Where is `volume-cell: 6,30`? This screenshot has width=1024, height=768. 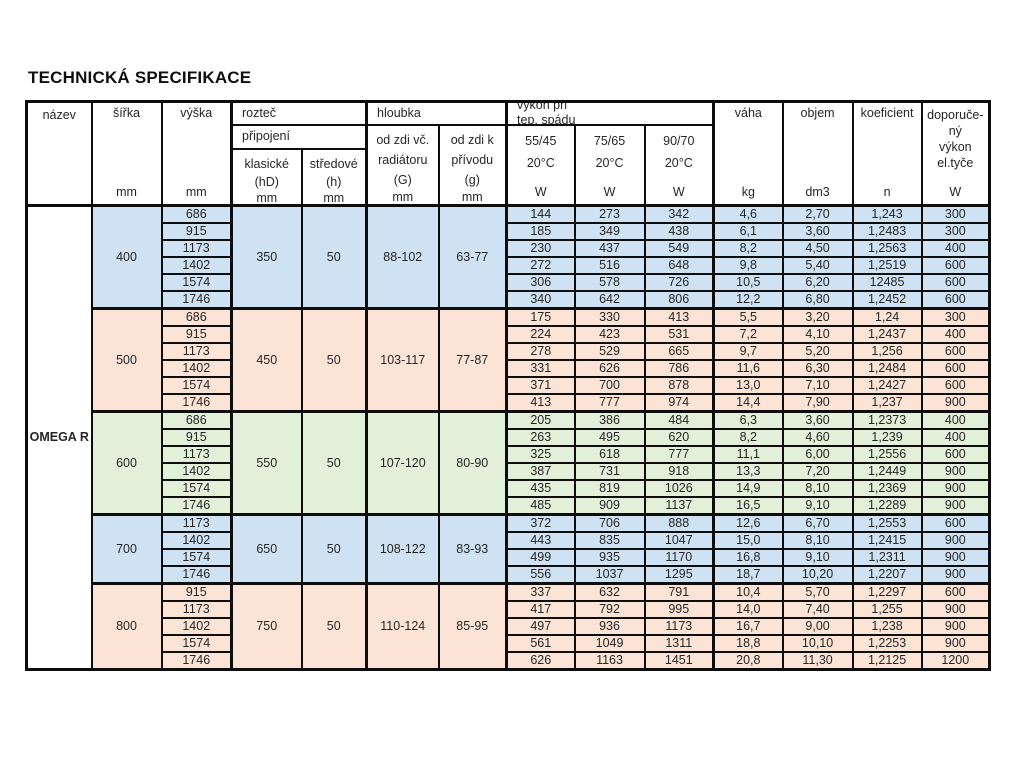
volume-cell: 6,30 is located at coordinates (817, 368).